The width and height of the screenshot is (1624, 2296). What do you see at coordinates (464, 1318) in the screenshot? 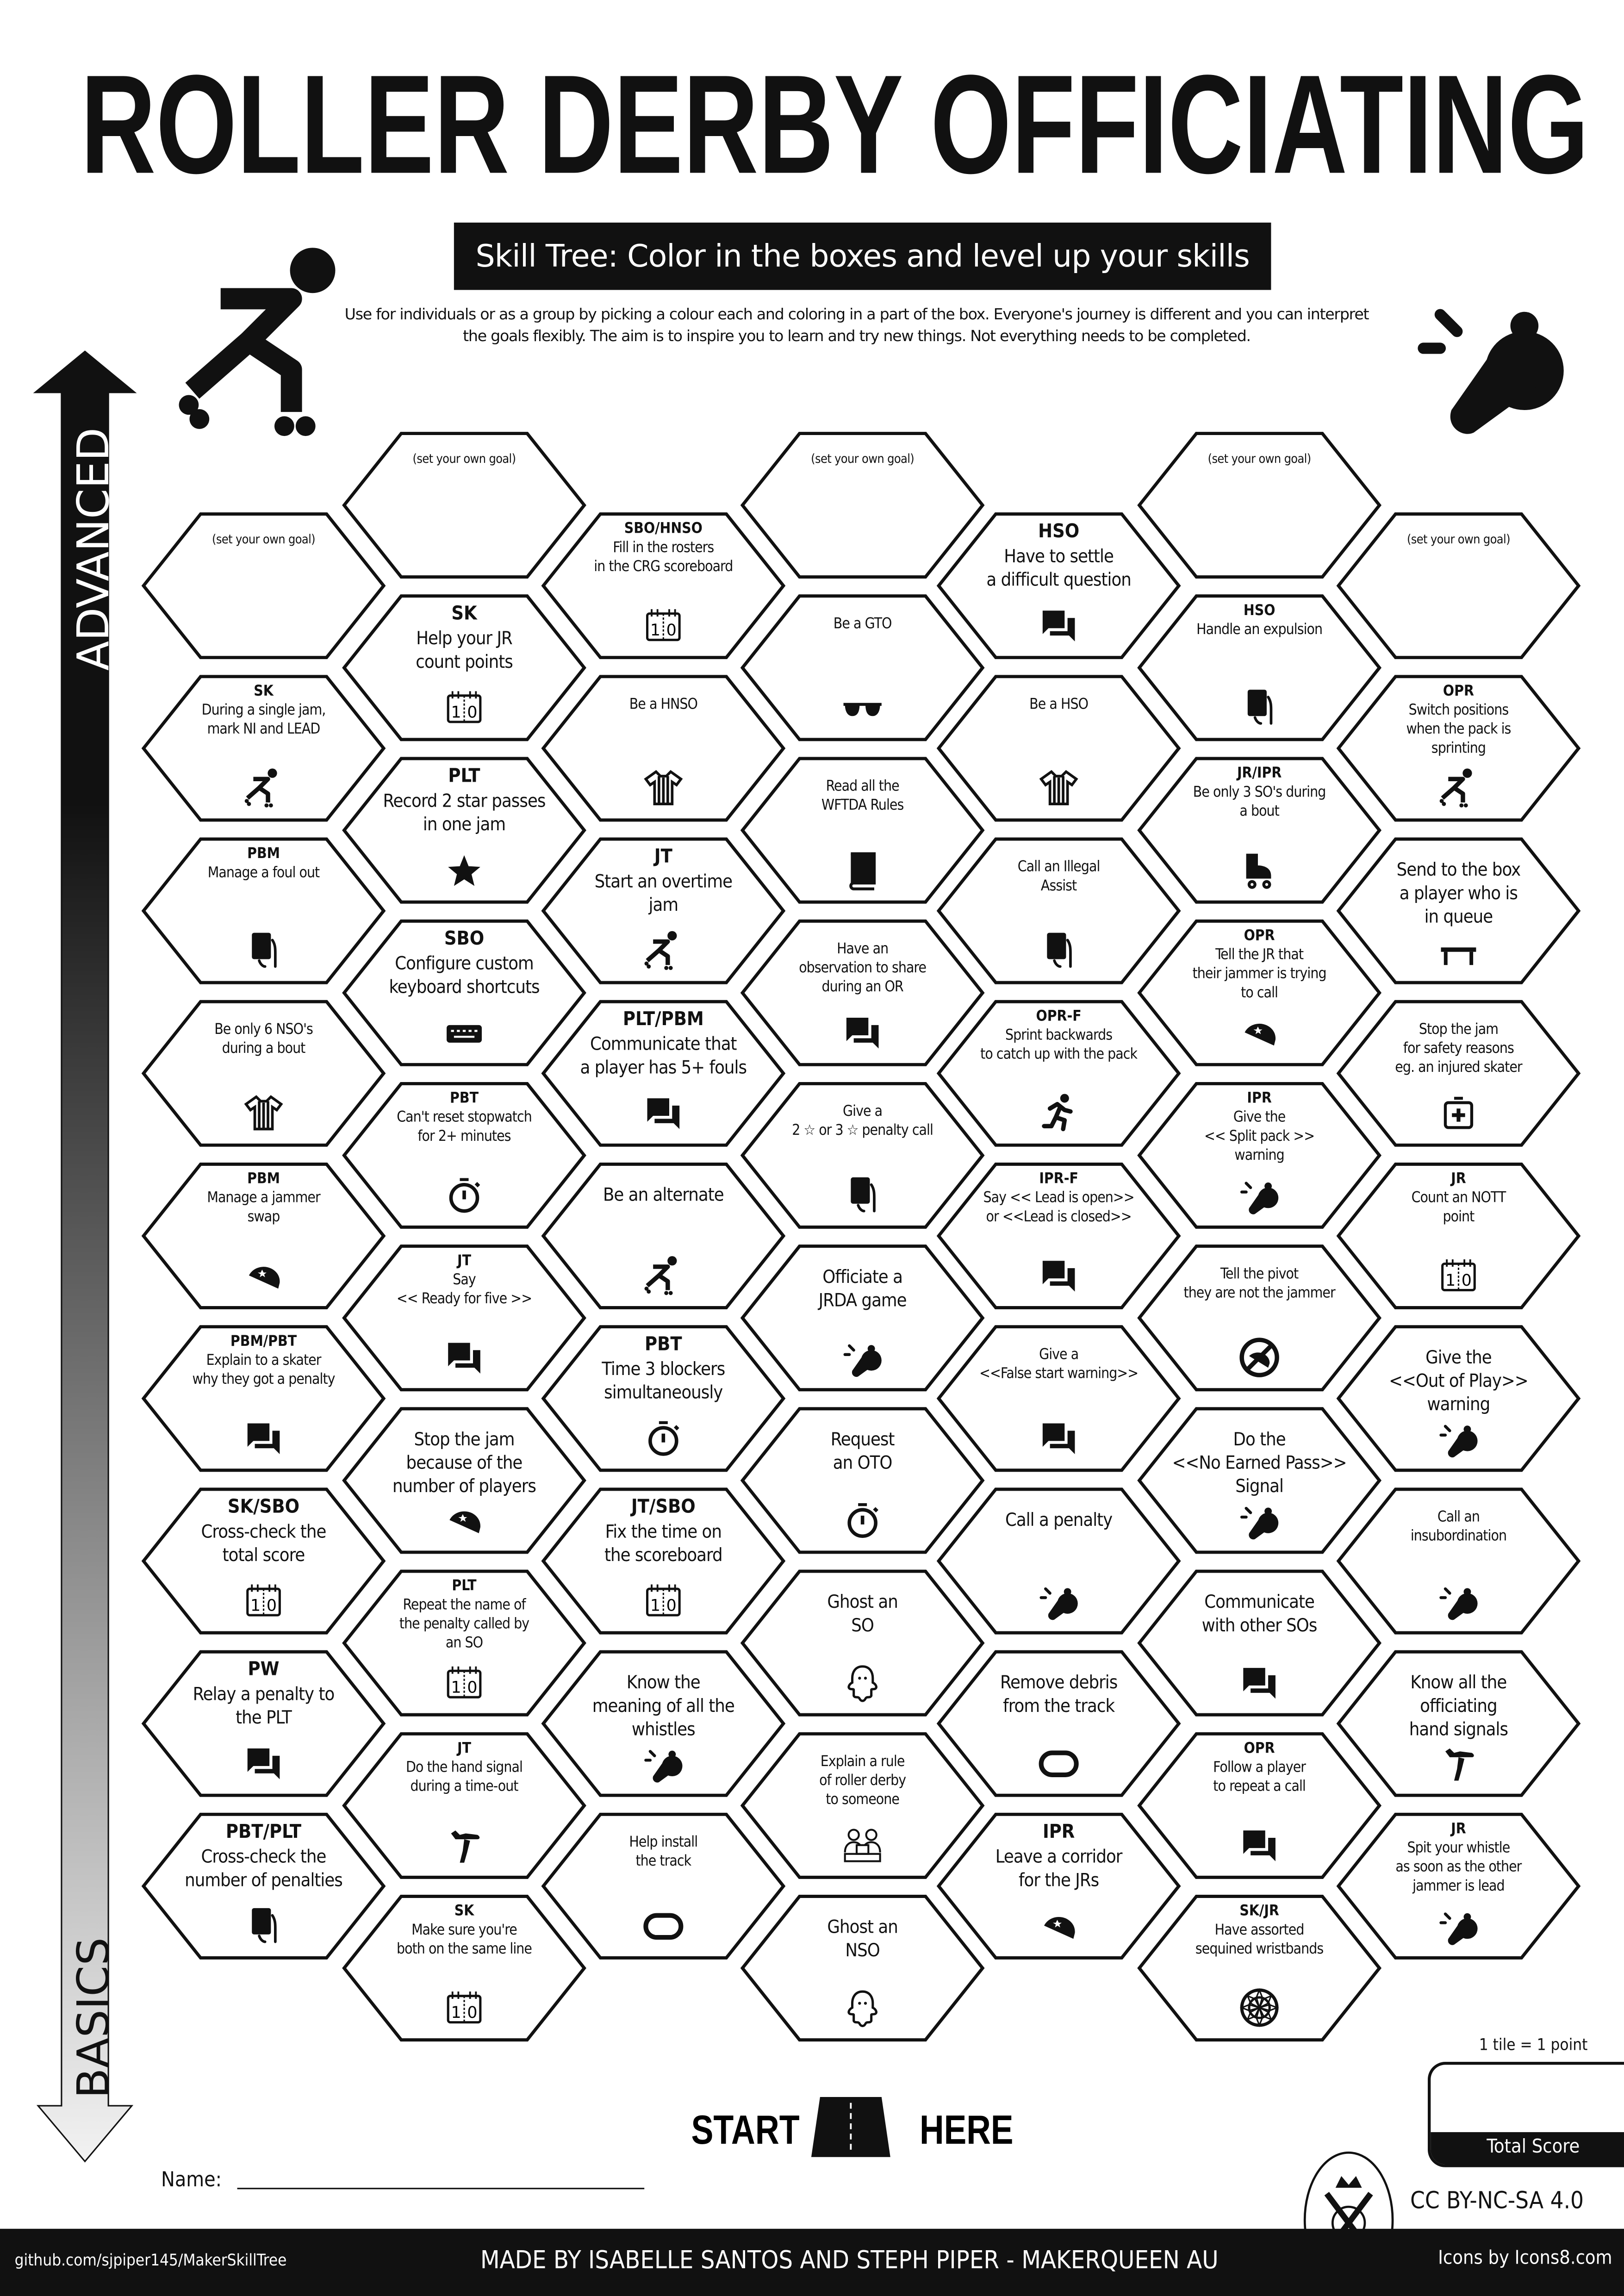
I see `skill-tile: JT Say << Ready for five >>` at bounding box center [464, 1318].